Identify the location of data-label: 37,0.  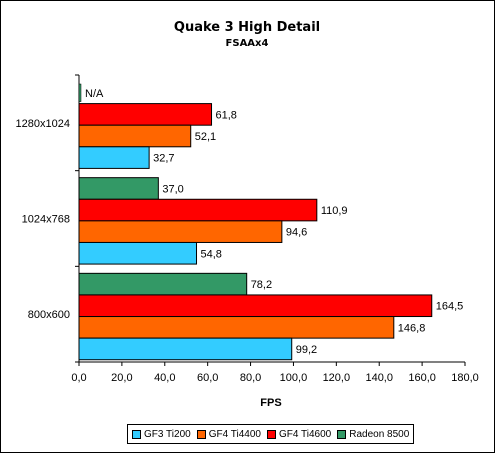
(172, 189).